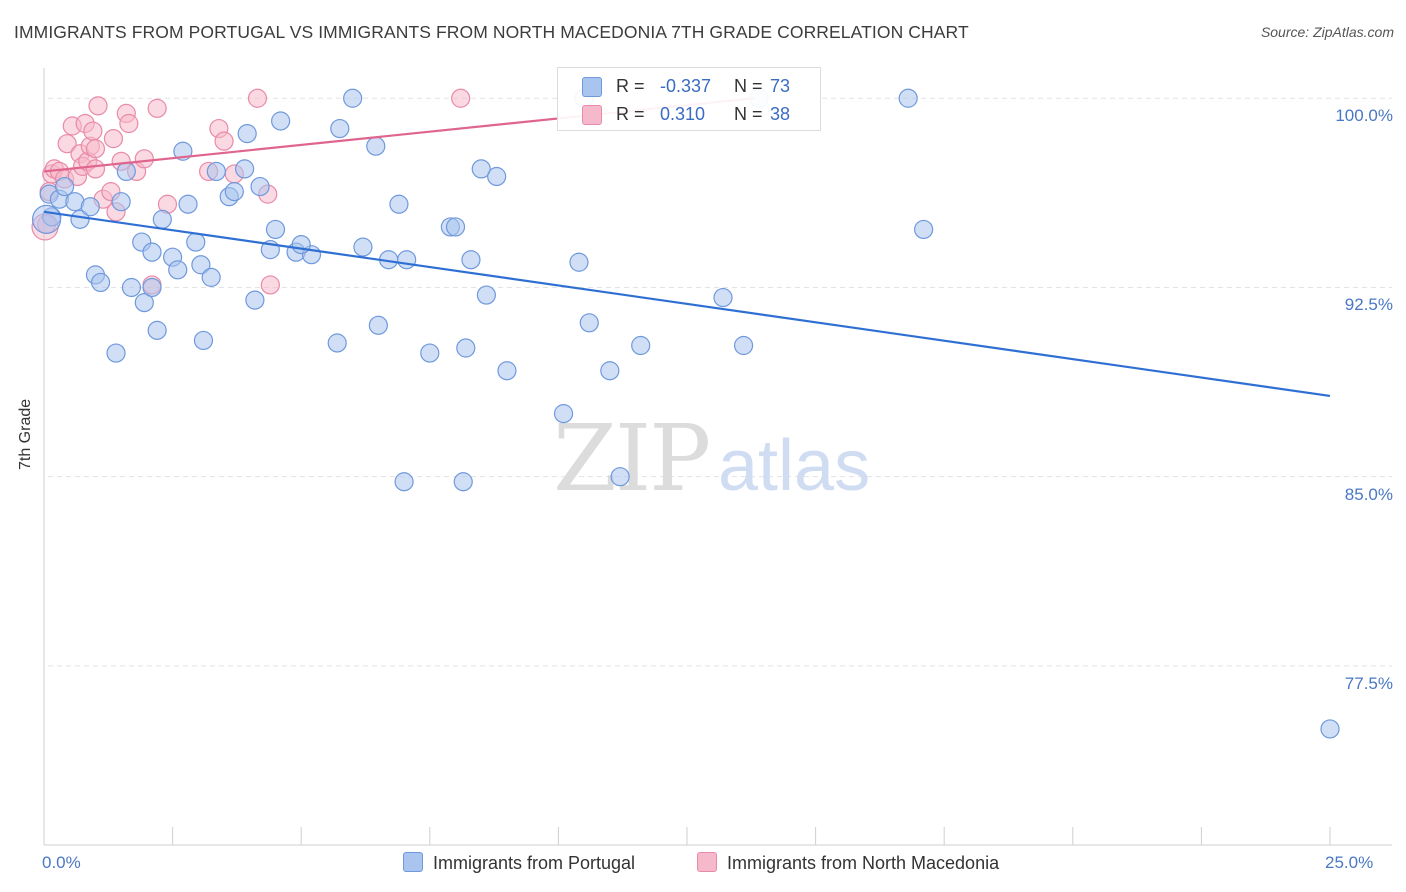 This screenshot has height=892, width=1406. Describe the element at coordinates (25, 434) in the screenshot. I see `y-axis-label: 7th Grade` at that location.